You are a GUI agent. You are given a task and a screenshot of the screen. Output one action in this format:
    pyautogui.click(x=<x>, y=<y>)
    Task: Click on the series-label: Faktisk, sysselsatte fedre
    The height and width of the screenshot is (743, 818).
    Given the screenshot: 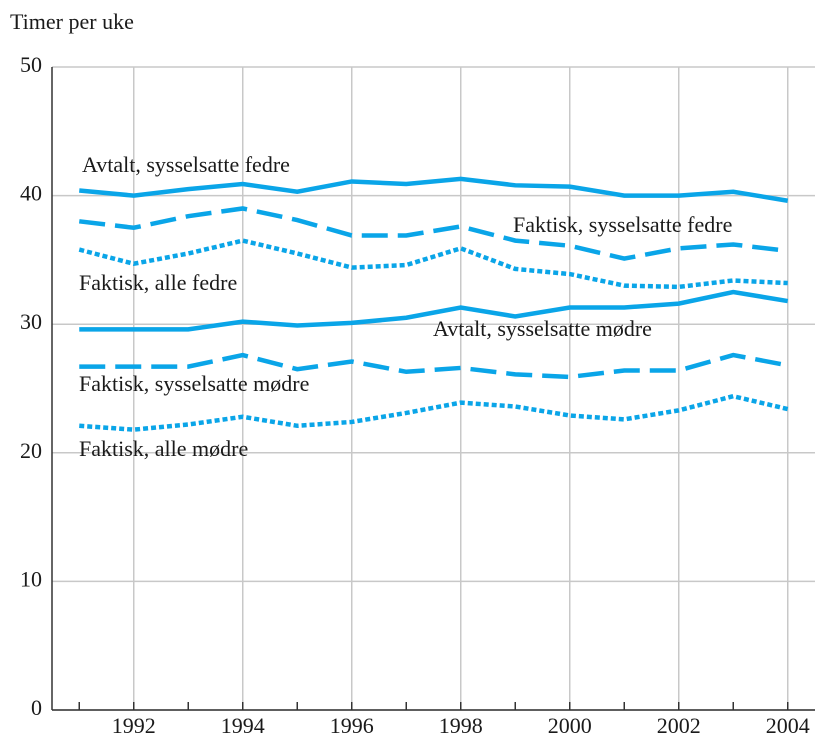 What is the action you would take?
    pyautogui.click(x=622, y=224)
    